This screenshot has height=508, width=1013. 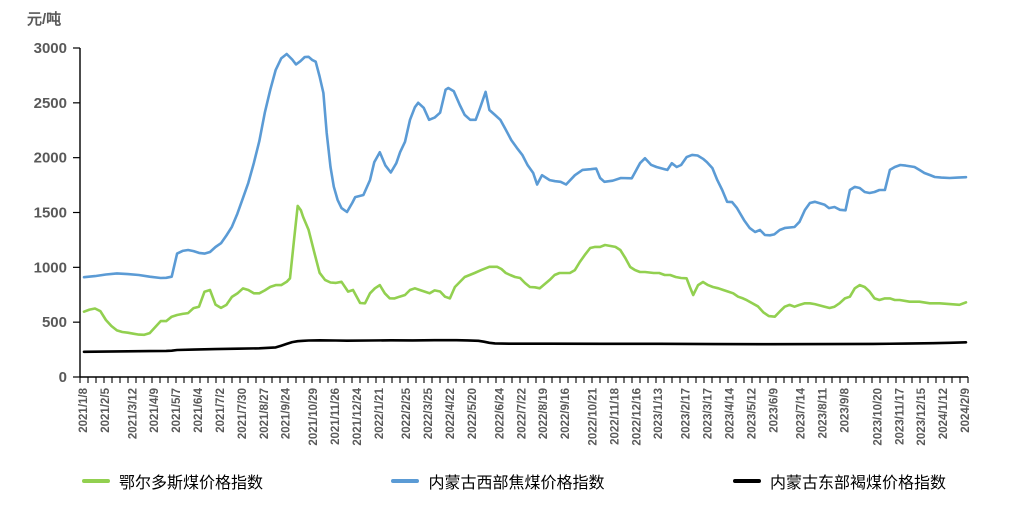 I want to click on x-tick-label: 2021/12/24, so click(x=358, y=416).